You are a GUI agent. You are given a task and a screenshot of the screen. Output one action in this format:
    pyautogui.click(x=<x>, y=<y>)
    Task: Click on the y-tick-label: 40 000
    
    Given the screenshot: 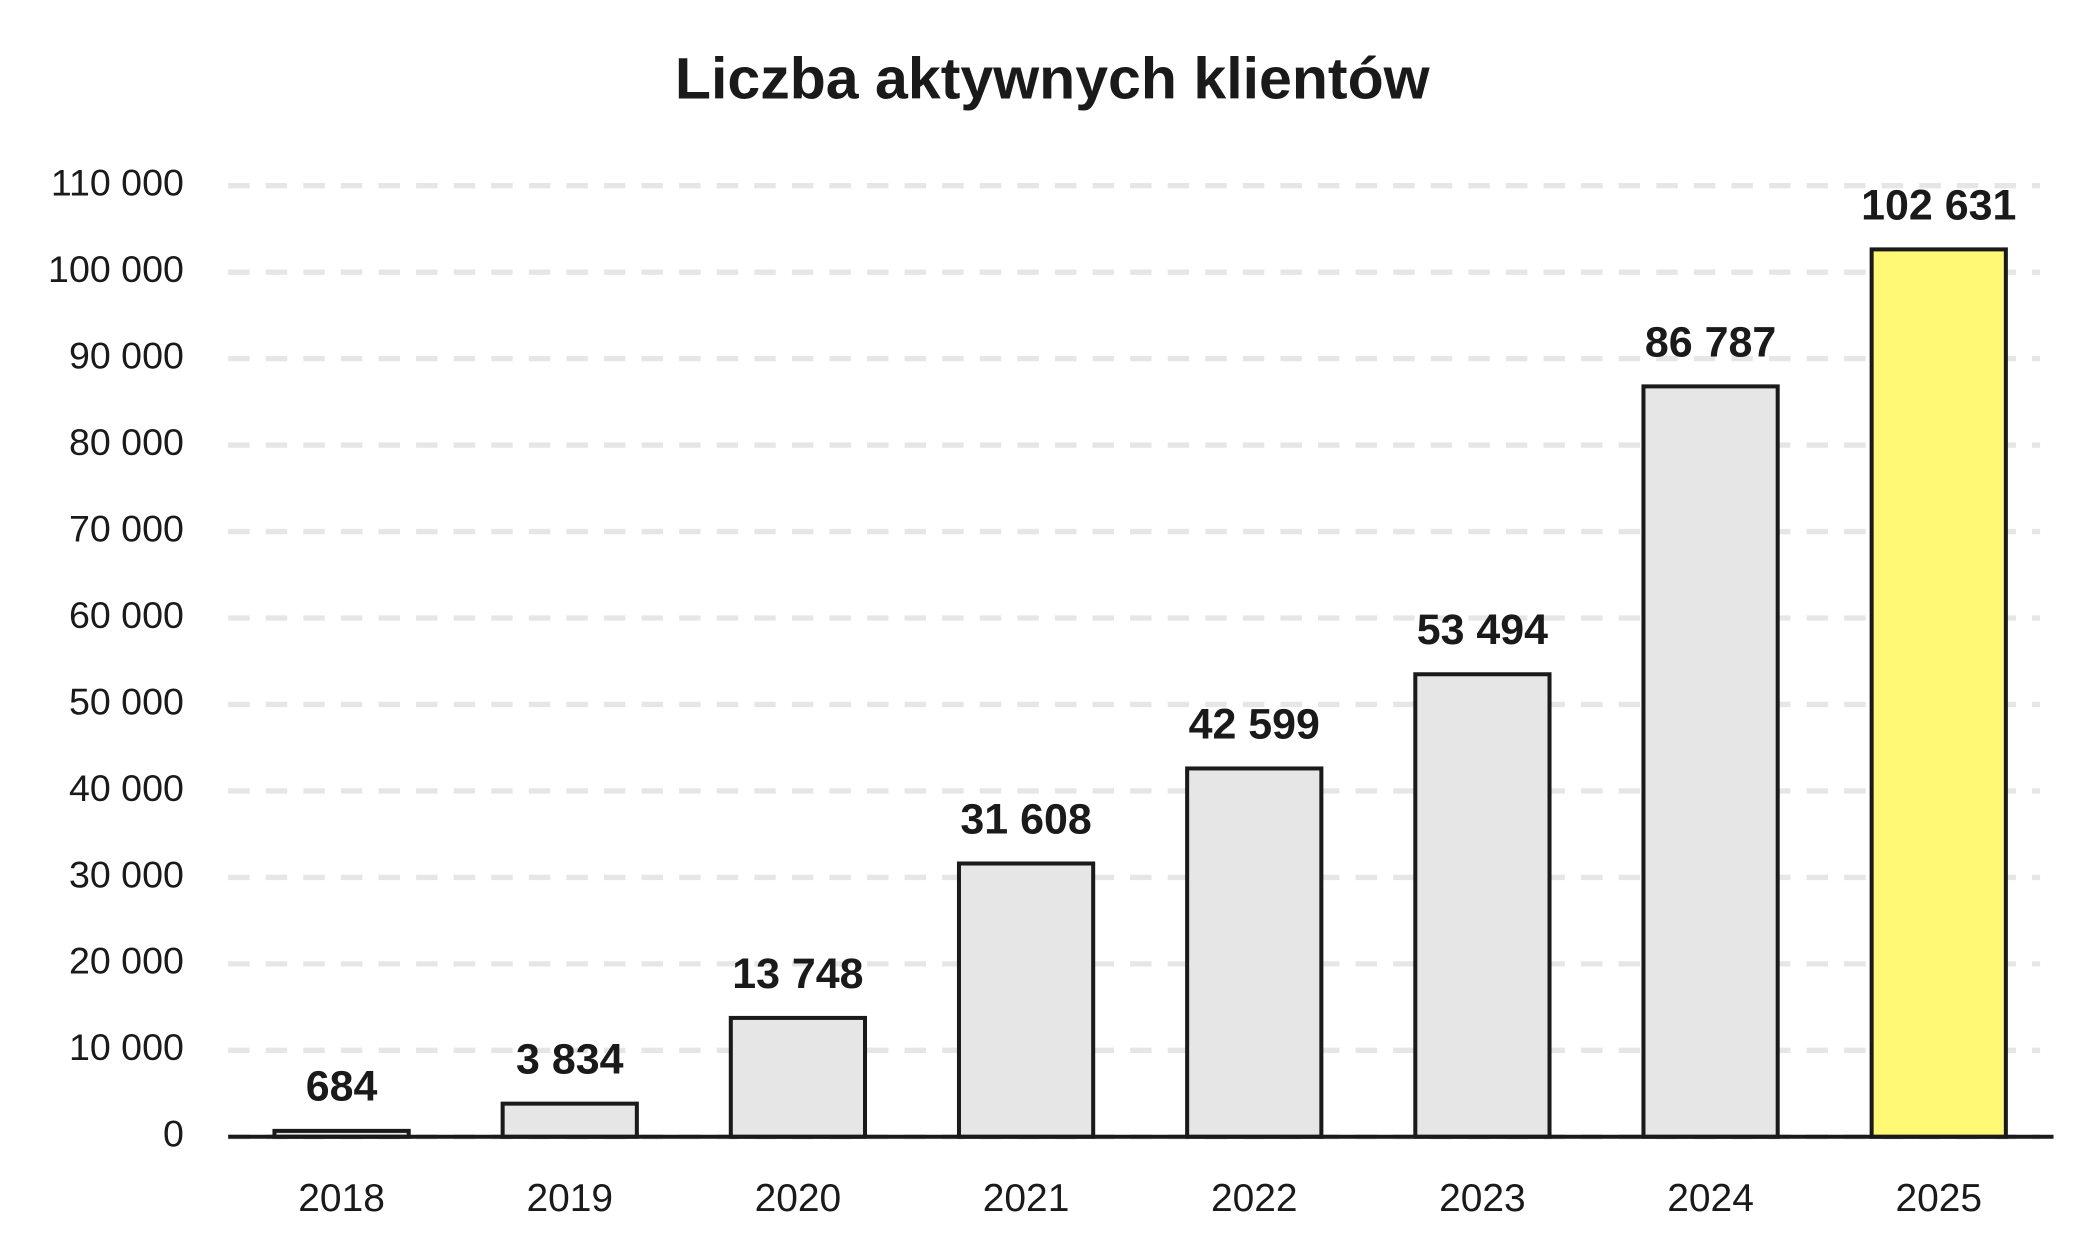 What is the action you would take?
    pyautogui.click(x=126, y=788)
    